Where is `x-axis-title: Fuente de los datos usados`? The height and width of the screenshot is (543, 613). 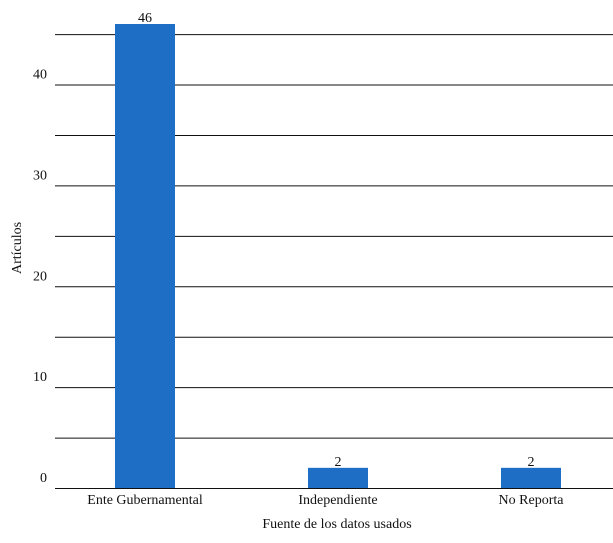 x-axis-title: Fuente de los datos usados is located at coordinates (336, 524).